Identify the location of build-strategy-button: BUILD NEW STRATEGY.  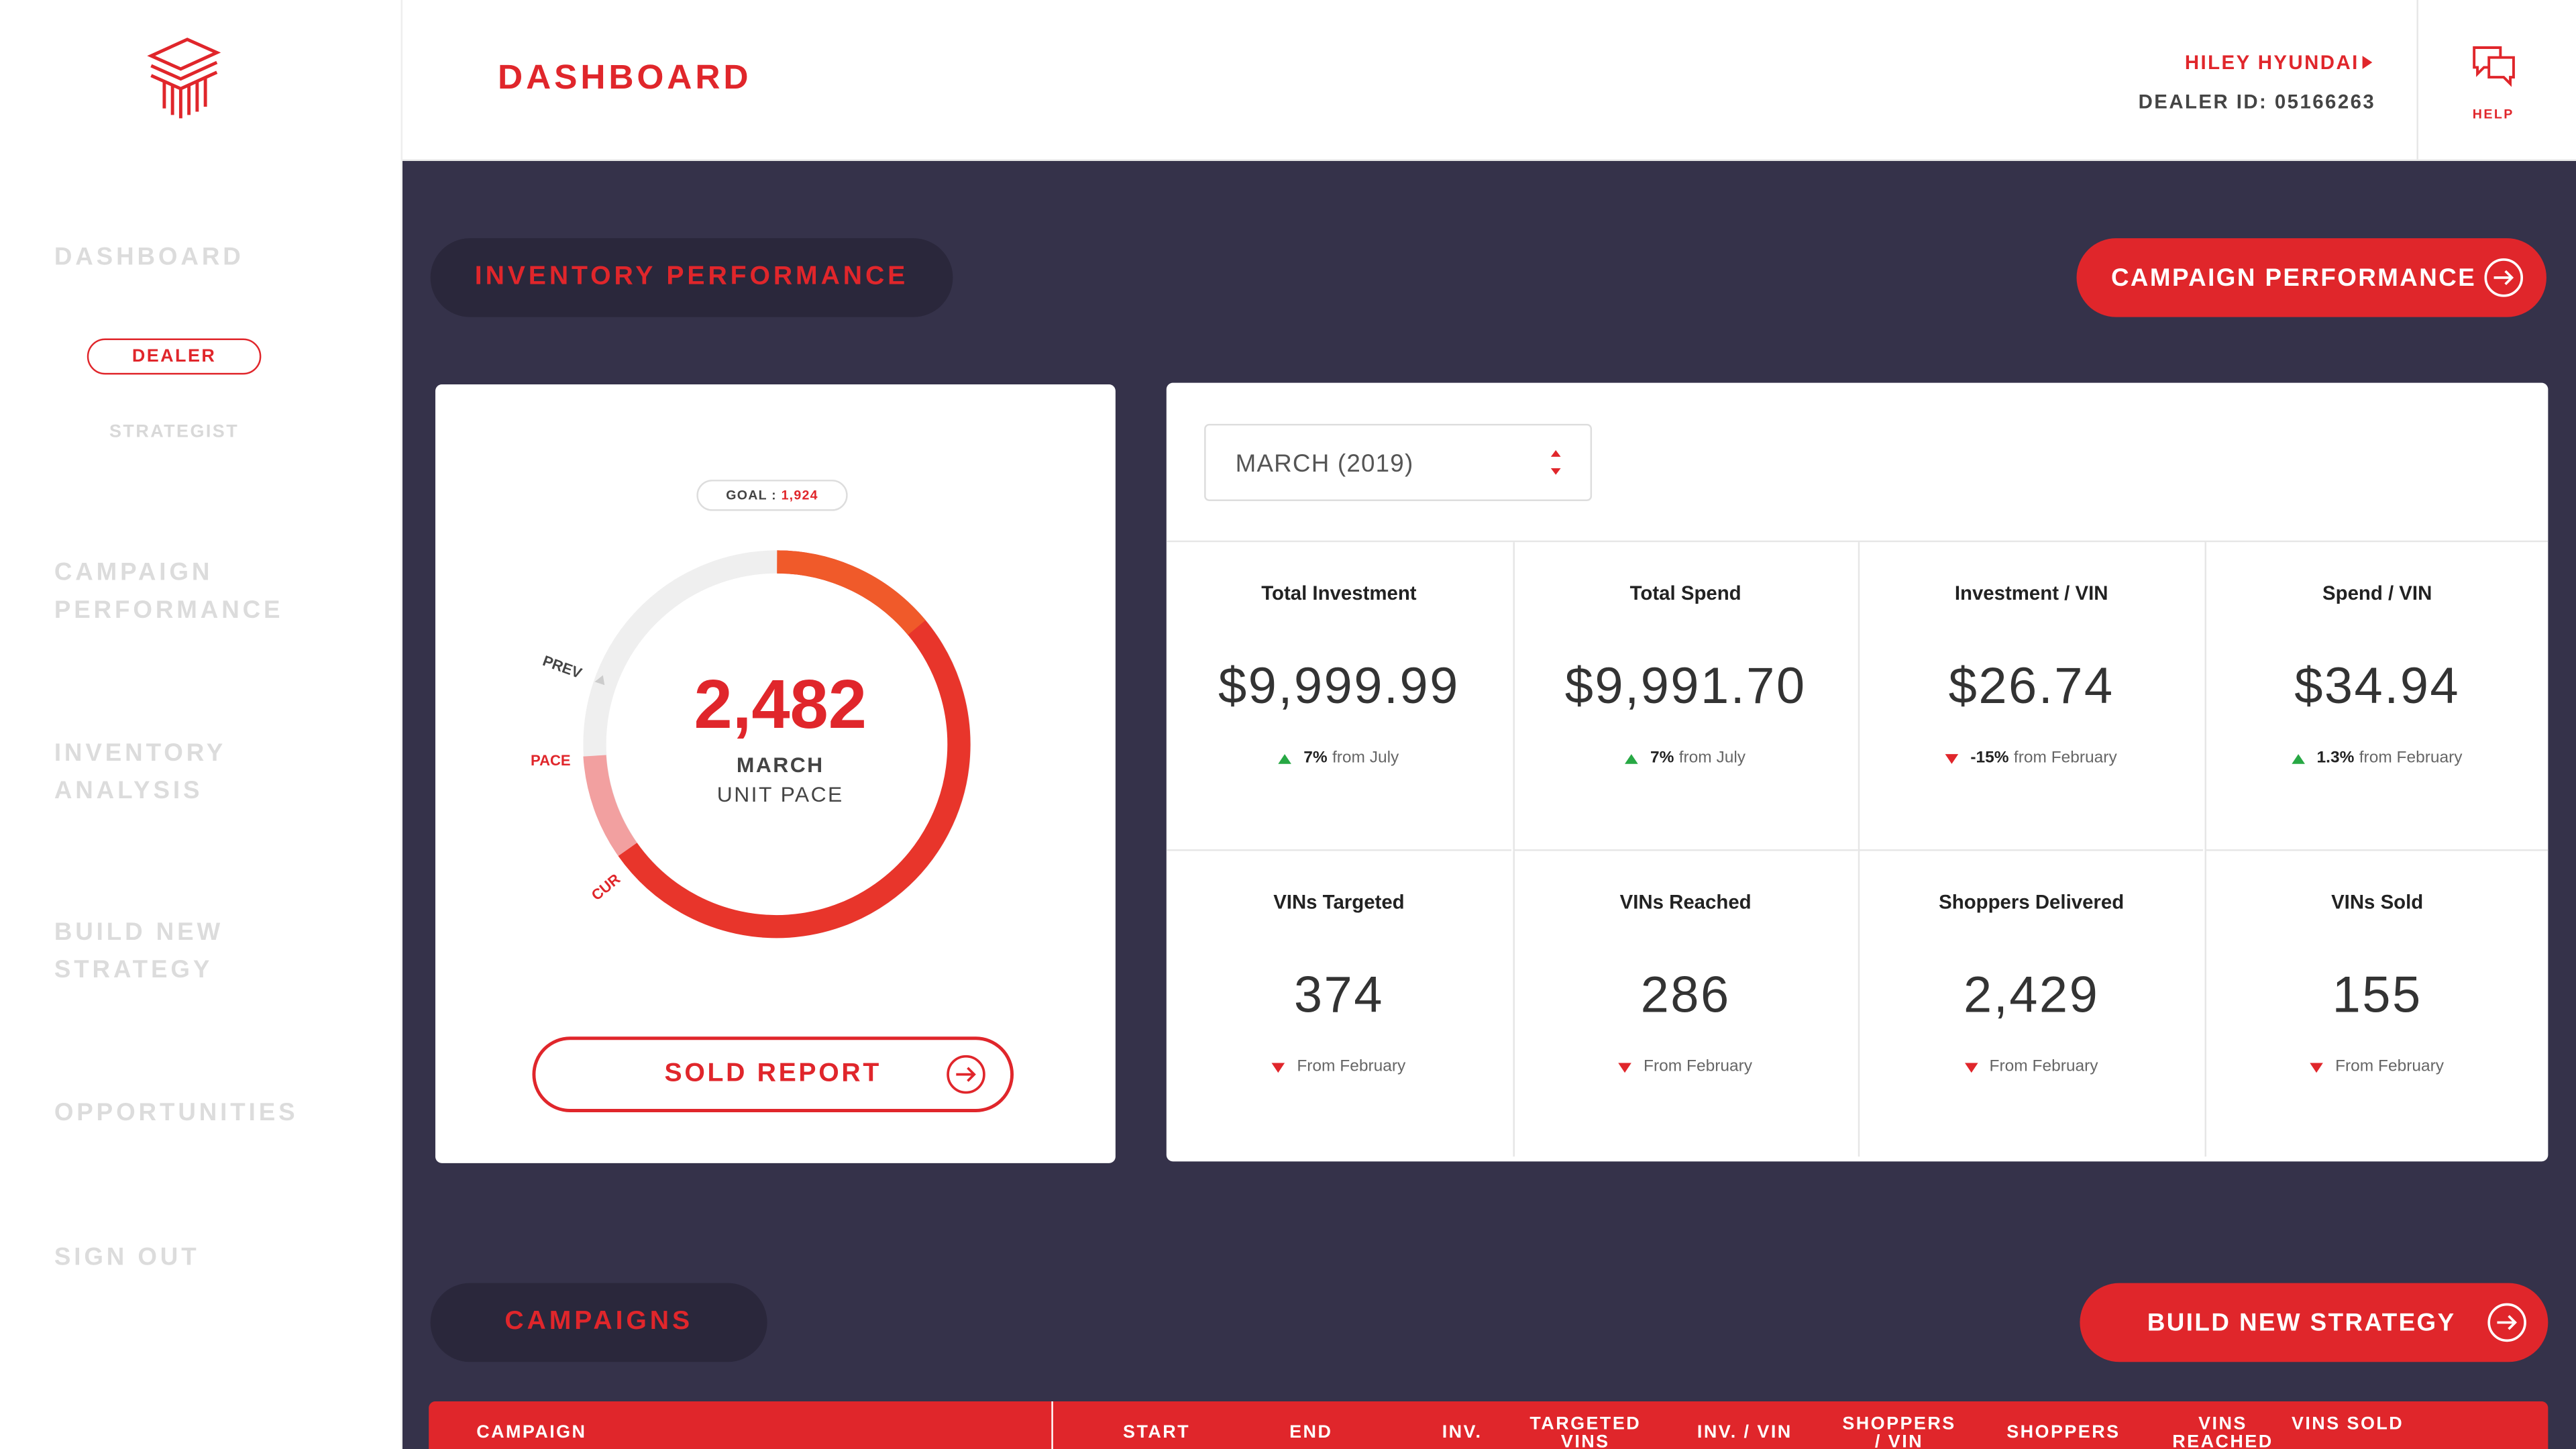
(2314, 1322).